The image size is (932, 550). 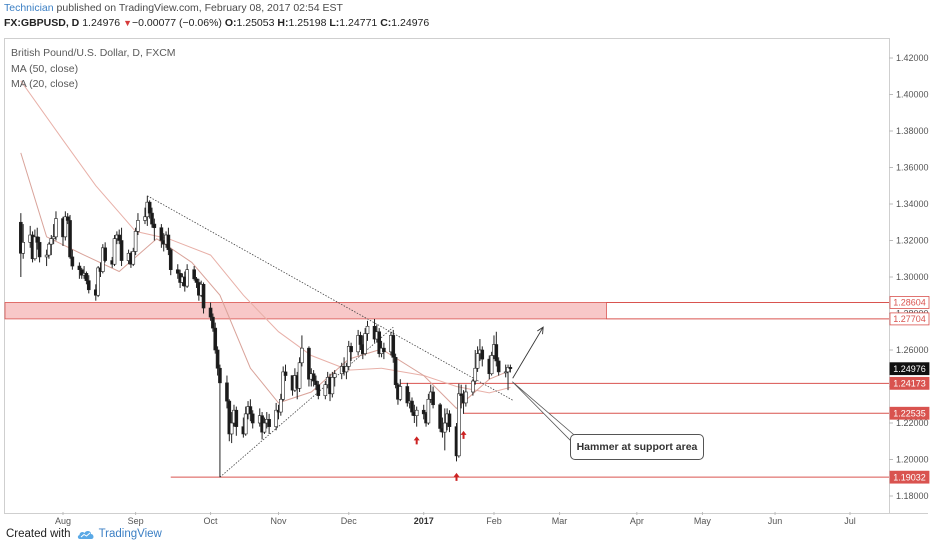 I want to click on tradingview-brand: TradingView, so click(x=119, y=534).